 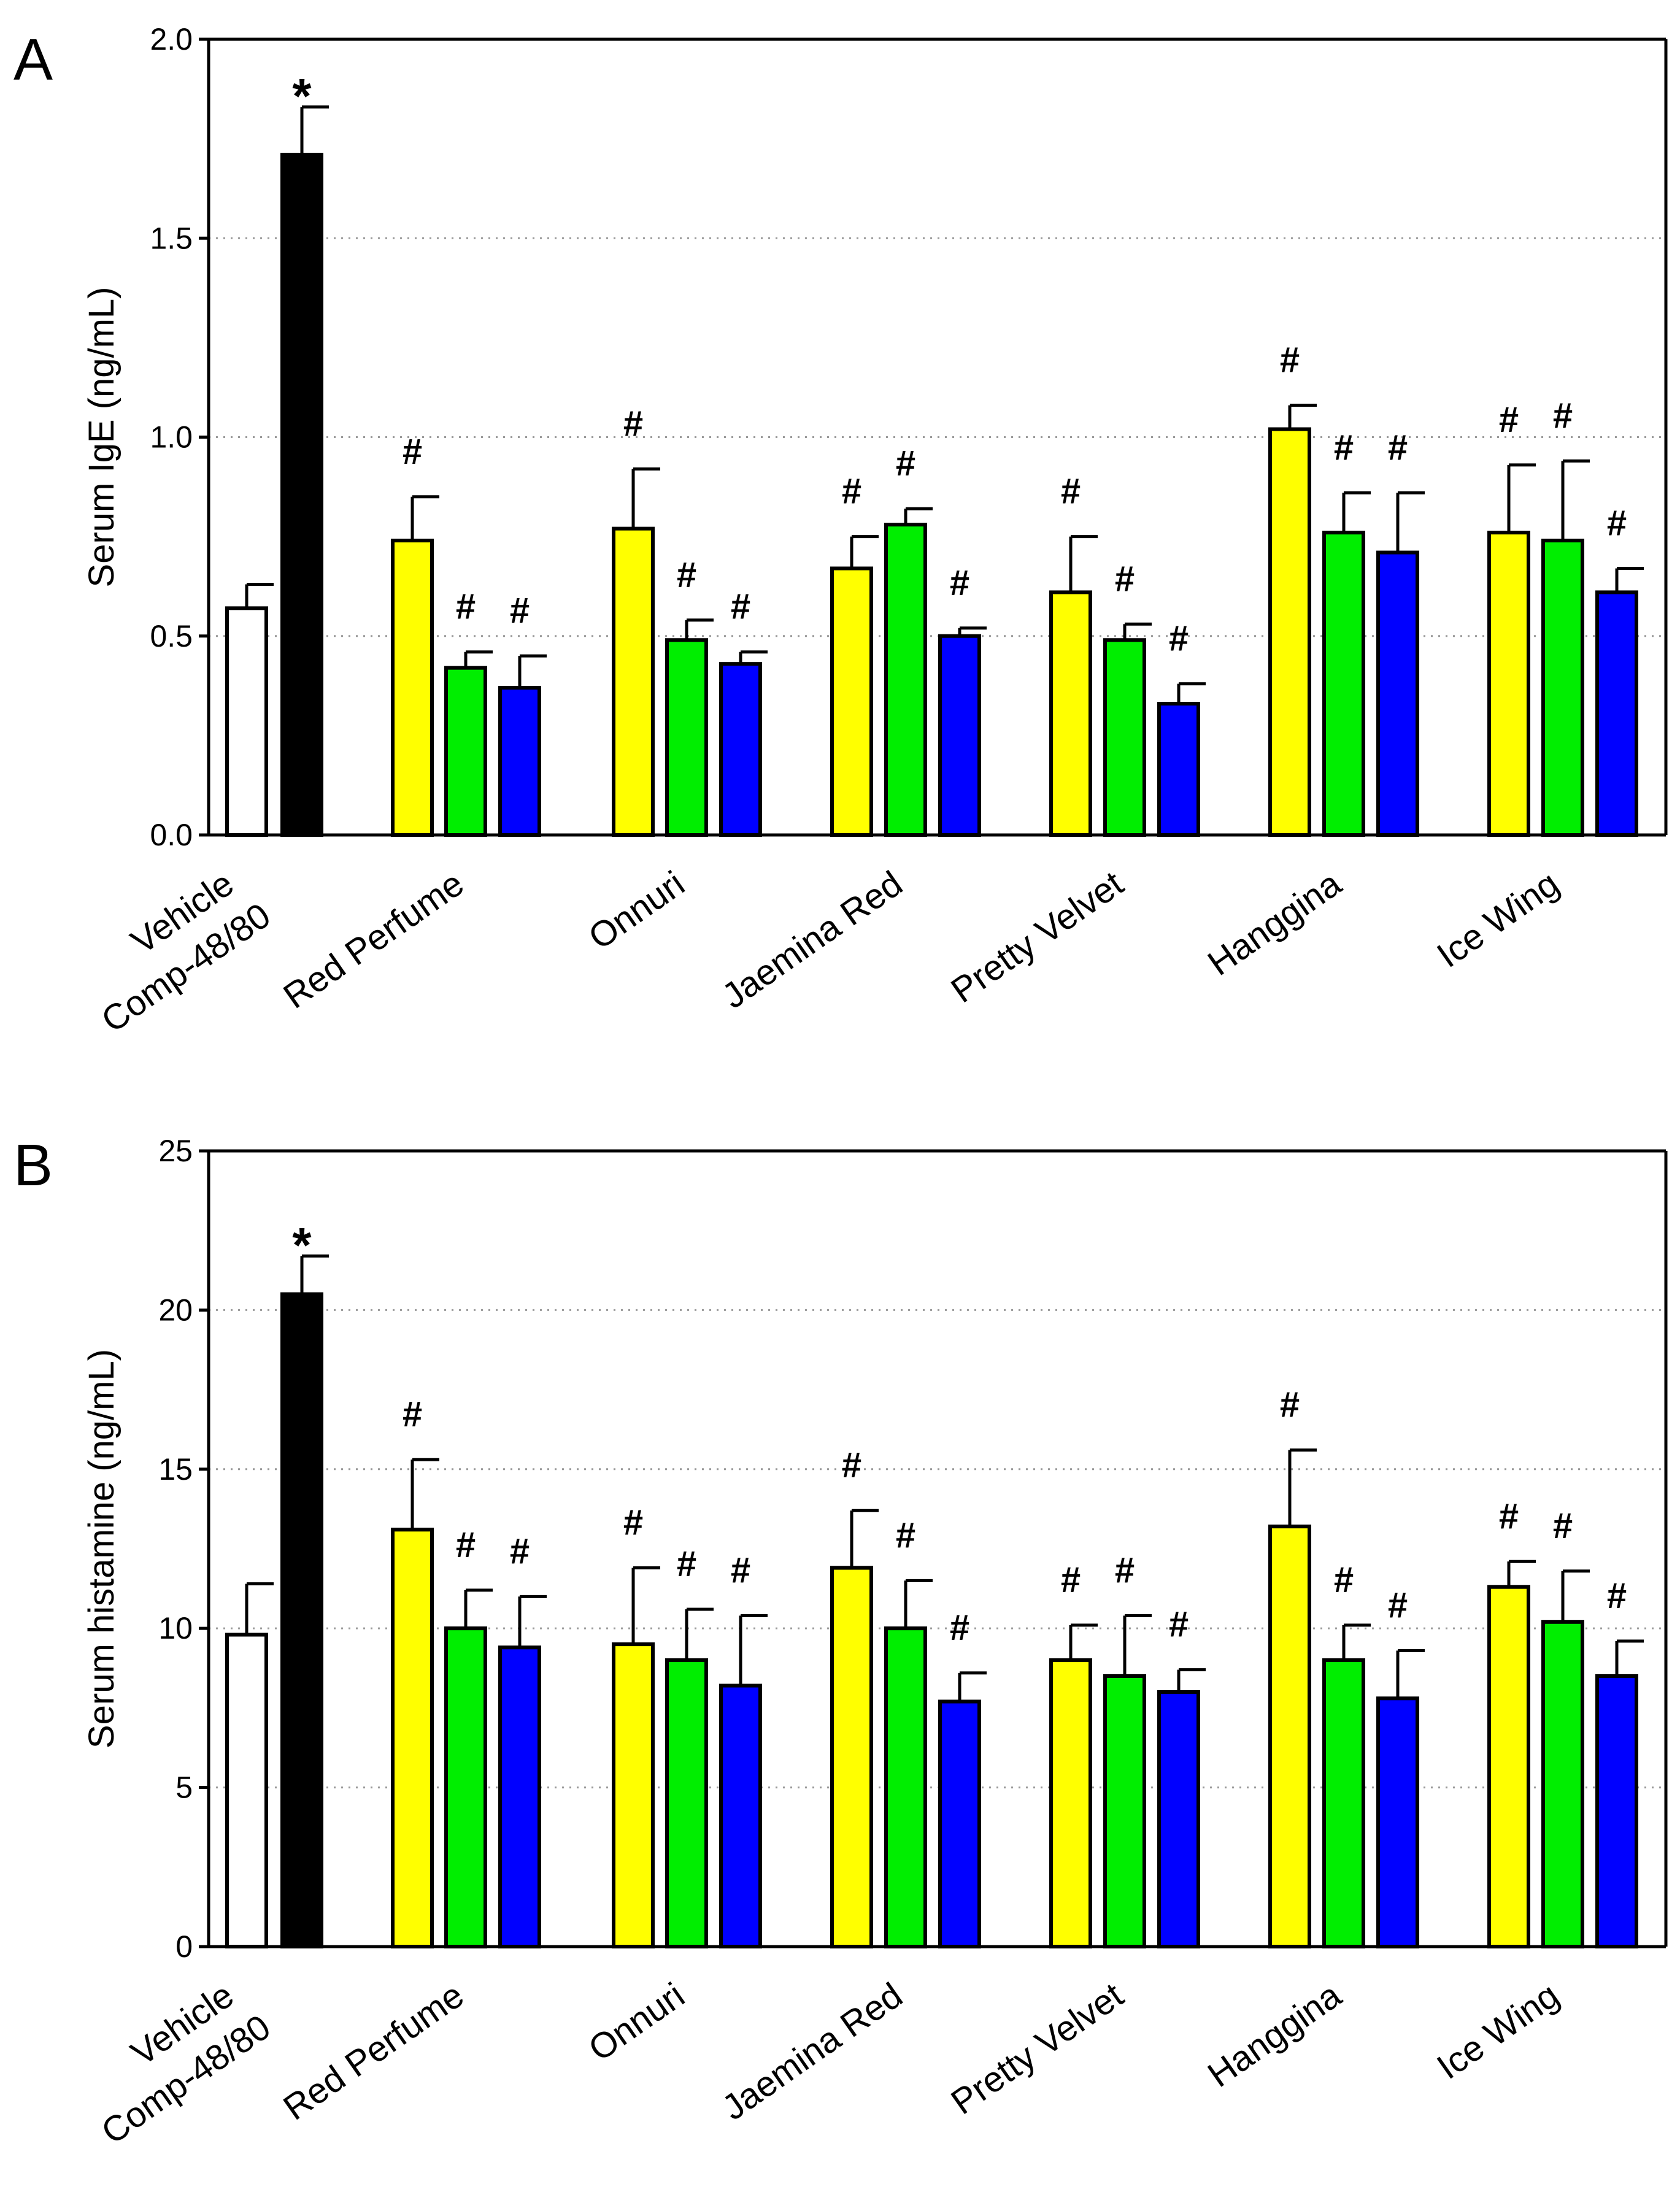 What do you see at coordinates (184, 1946) in the screenshot?
I see `y-tick-label: 0` at bounding box center [184, 1946].